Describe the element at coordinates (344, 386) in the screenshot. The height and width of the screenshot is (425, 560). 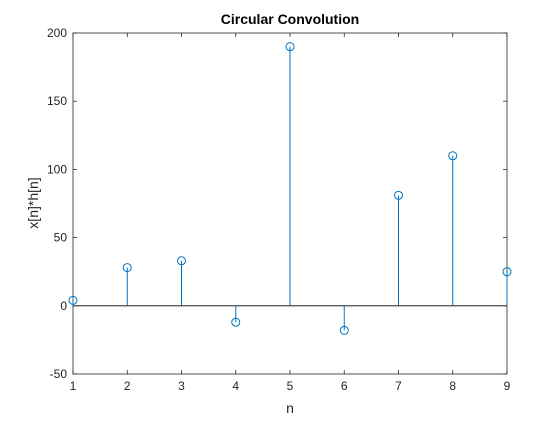
I see `x-tick-label: 6` at that location.